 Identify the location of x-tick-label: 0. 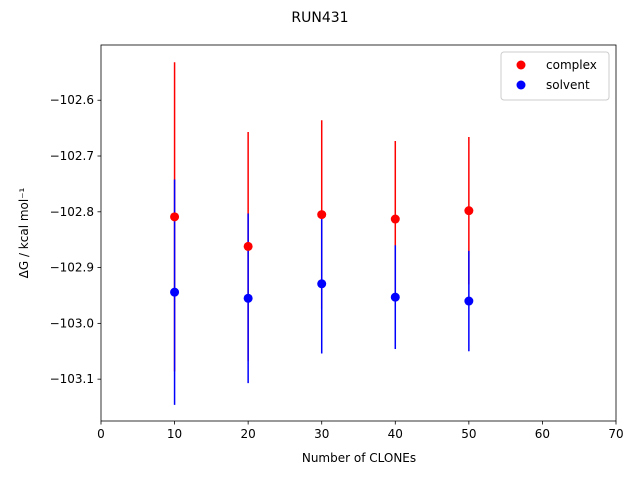
(101, 434).